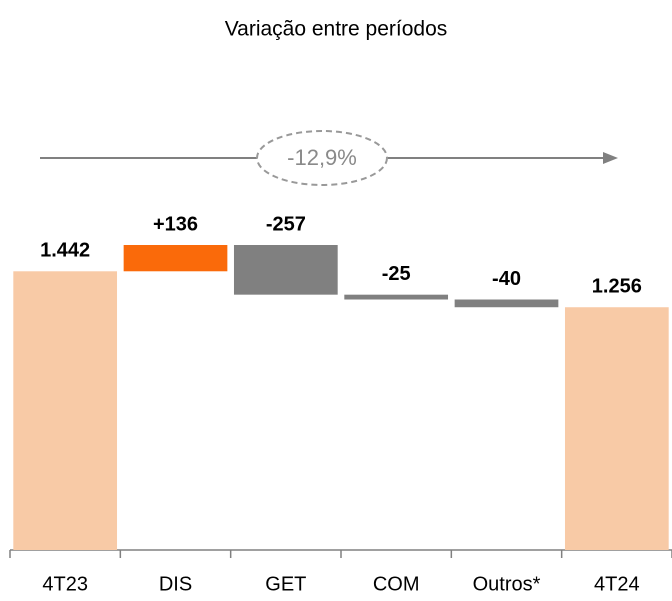 This screenshot has width=672, height=601. I want to click on arrow-head, so click(610, 158).